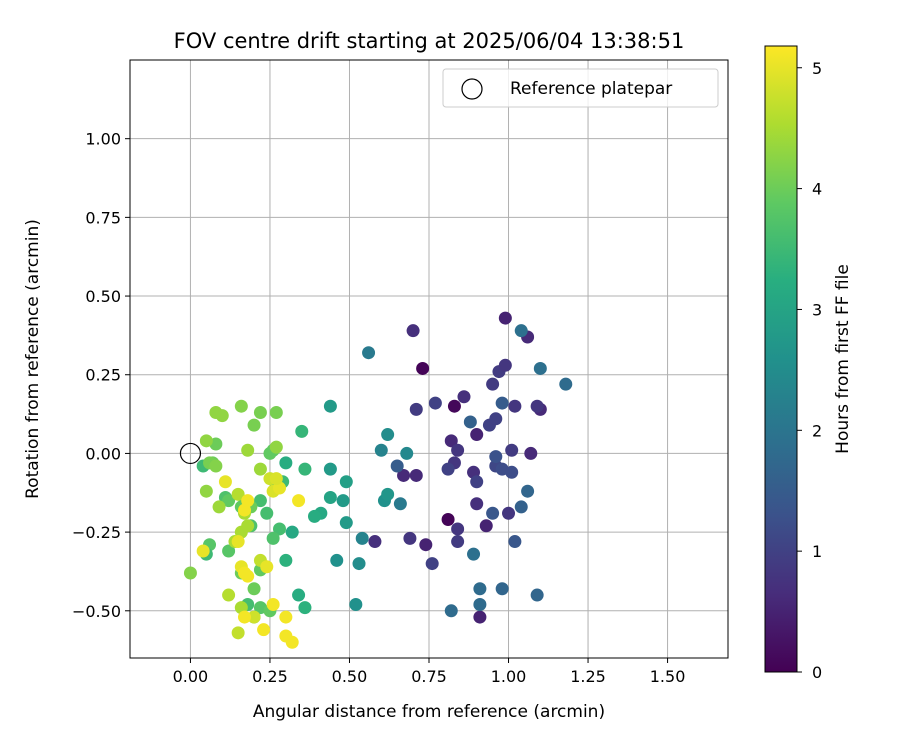 This screenshot has width=900, height=750. What do you see at coordinates (817, 68) in the screenshot?
I see `colorbar-tick-label: 5` at bounding box center [817, 68].